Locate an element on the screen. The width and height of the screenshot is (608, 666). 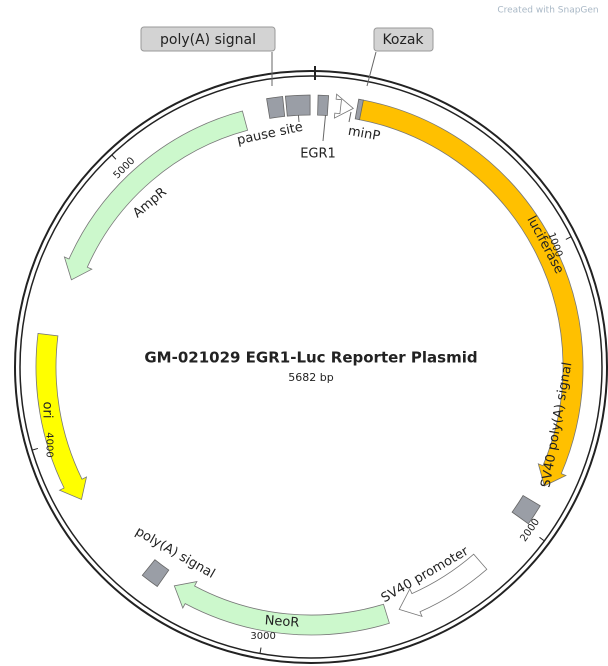
callout-label: Kozak is located at coordinates (403, 40).